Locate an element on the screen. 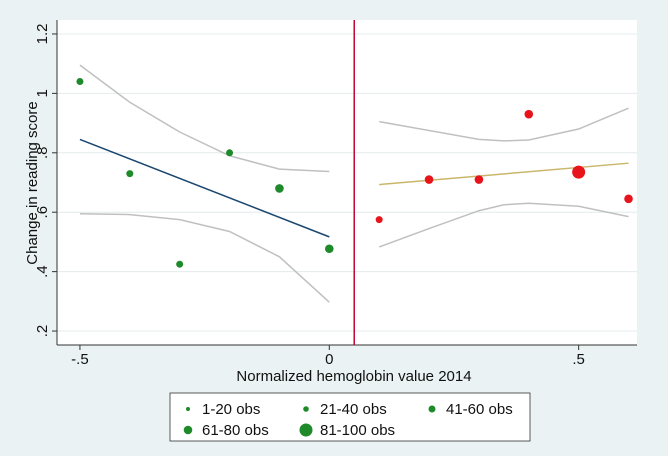 The width and height of the screenshot is (668, 456). legend-label: 1-20 obs is located at coordinates (231, 409).